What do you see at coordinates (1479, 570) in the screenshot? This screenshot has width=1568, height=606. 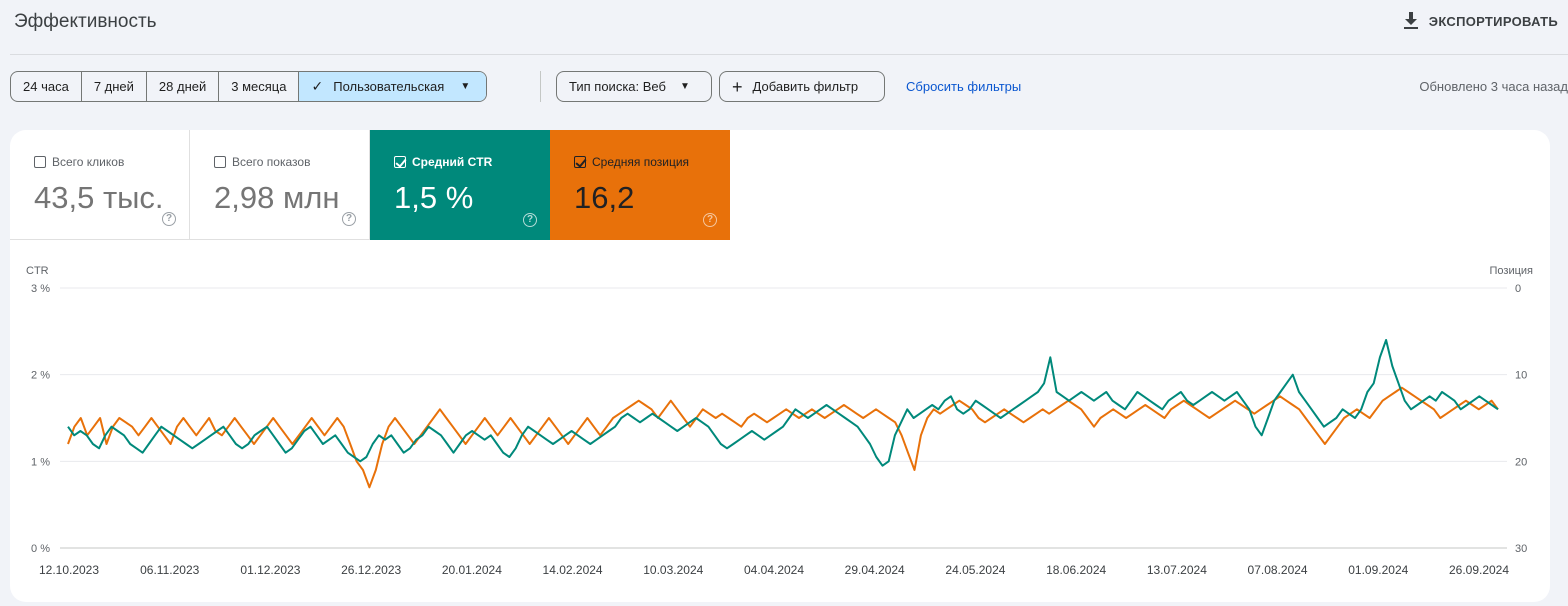 I see `x-tick-label: 26.09.2024` at bounding box center [1479, 570].